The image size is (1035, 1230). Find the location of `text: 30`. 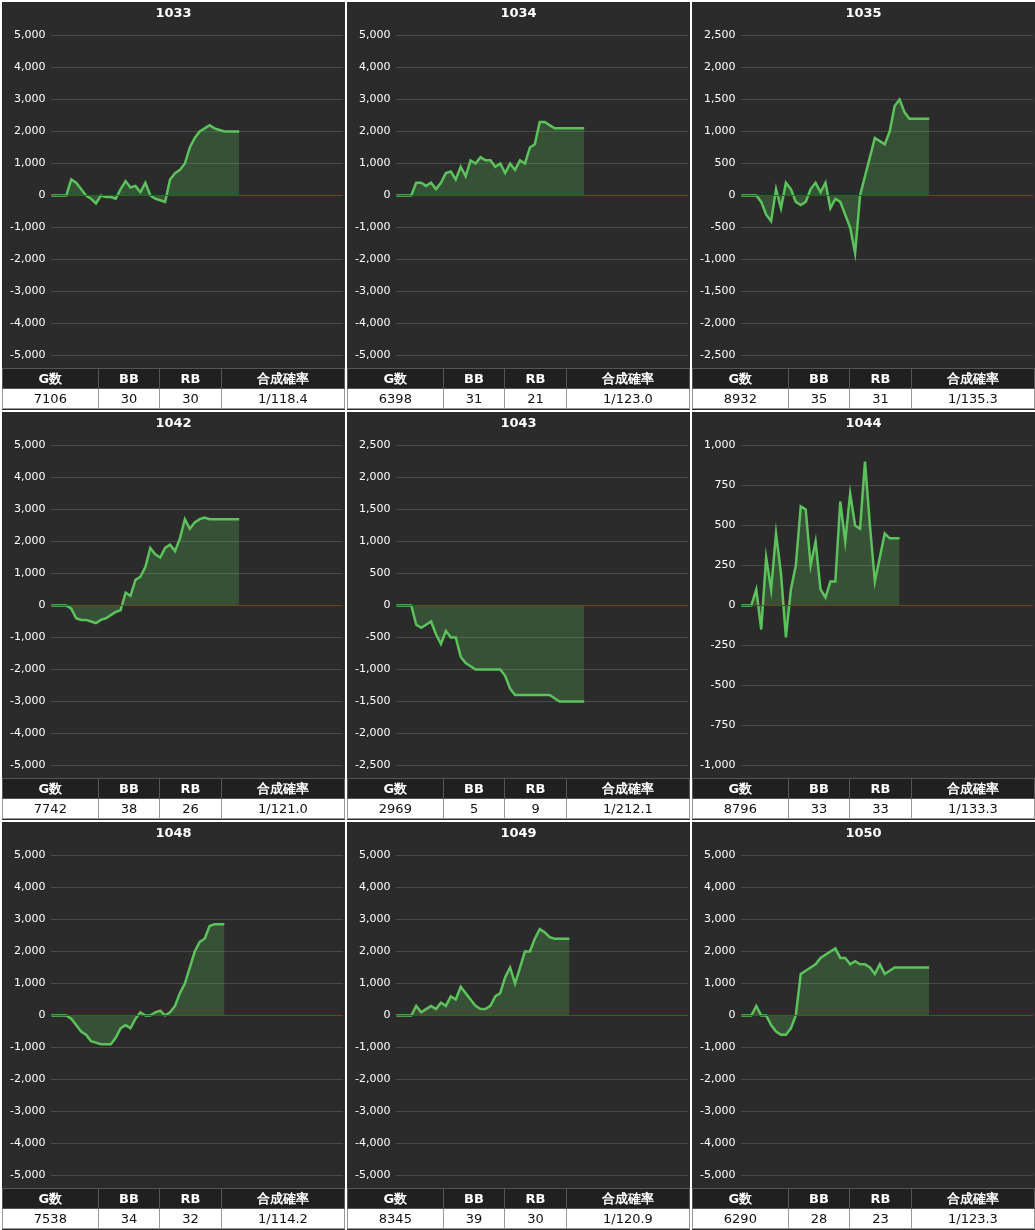

text: 30 is located at coordinates (535, 1218).